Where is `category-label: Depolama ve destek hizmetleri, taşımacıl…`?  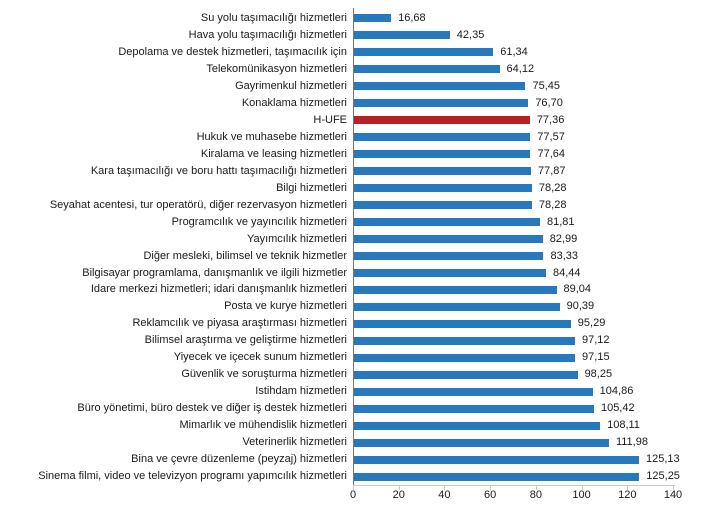
category-label: Depolama ve destek hizmetleri, taşımacıl… is located at coordinates (232, 52).